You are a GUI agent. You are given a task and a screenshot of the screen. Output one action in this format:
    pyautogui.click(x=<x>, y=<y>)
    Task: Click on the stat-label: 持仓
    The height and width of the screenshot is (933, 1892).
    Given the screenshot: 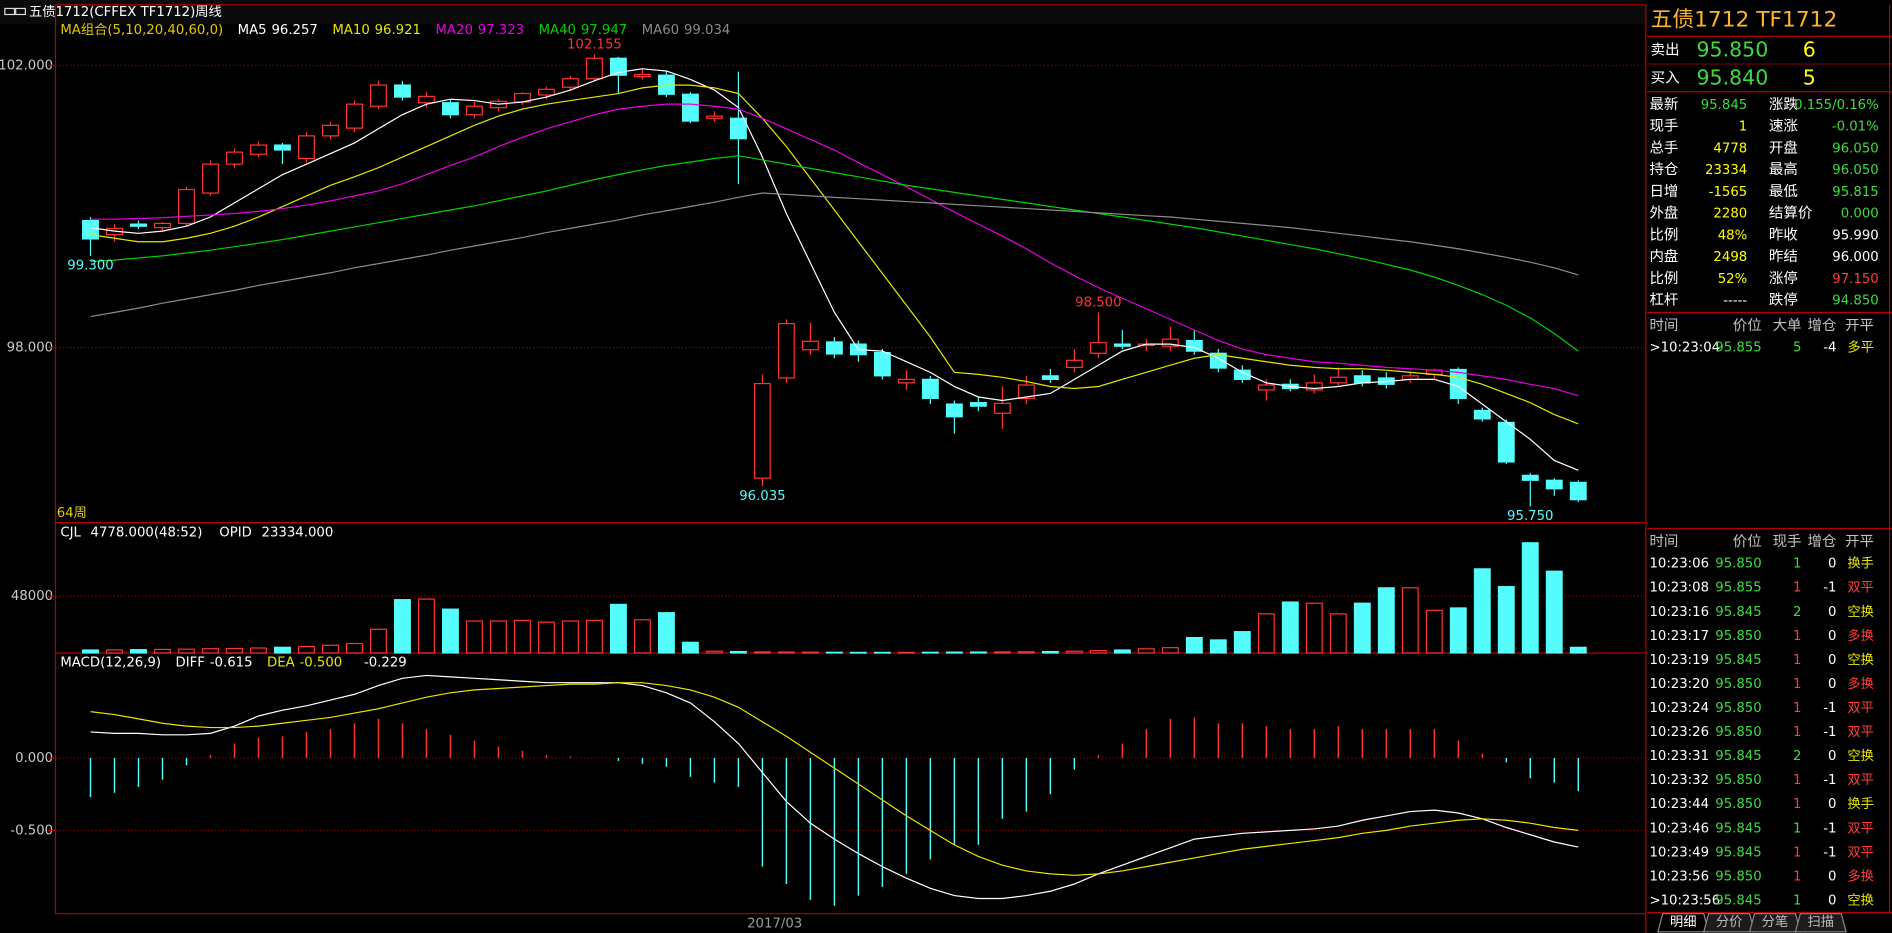 What is the action you would take?
    pyautogui.click(x=1663, y=169)
    